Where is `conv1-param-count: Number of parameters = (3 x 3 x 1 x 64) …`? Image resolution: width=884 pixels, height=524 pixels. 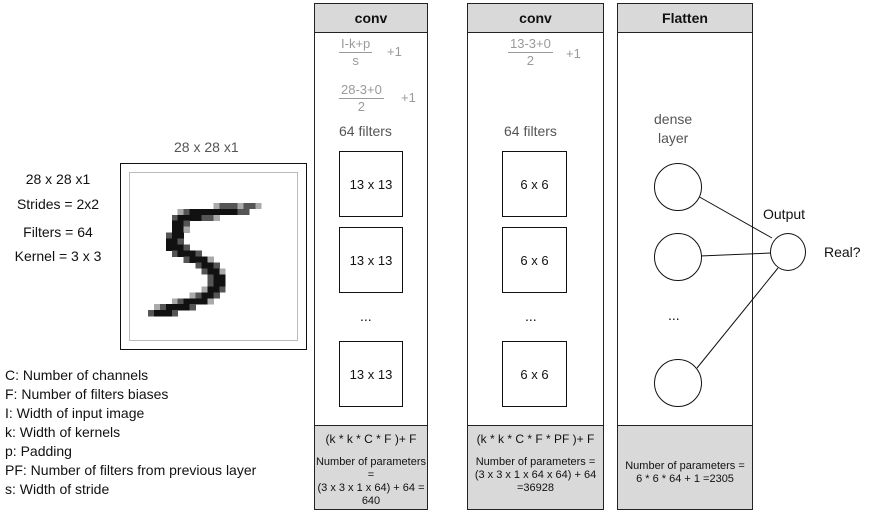
conv1-param-count: Number of parameters = (3 x 3 x 1 x 64) … is located at coordinates (371, 482).